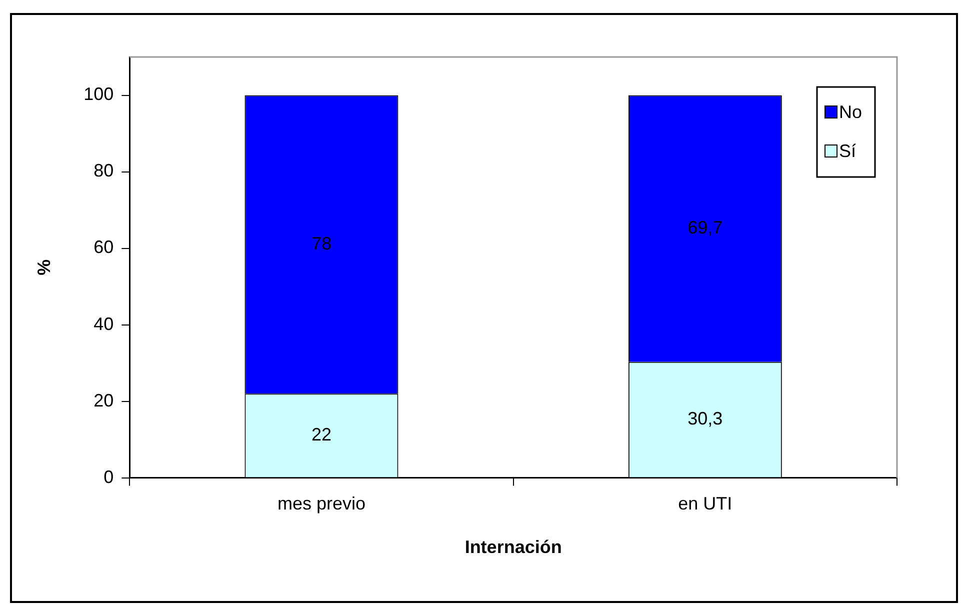 This screenshot has height=605, width=961. Describe the element at coordinates (104, 324) in the screenshot. I see `y-tick-label: 40` at that location.